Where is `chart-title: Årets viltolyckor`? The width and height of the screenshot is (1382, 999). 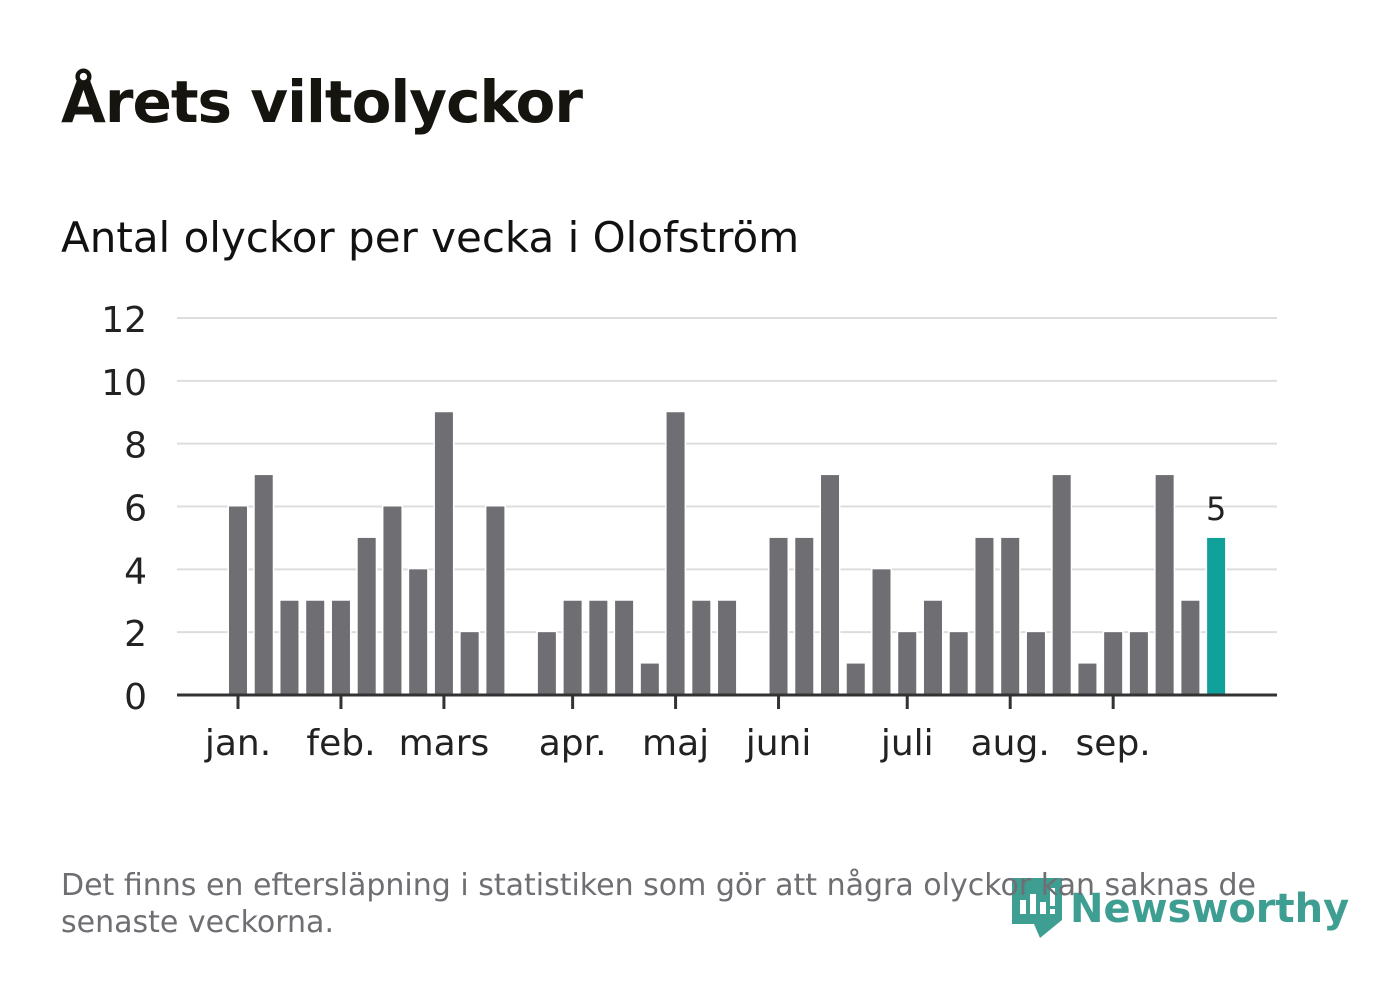 chart-title: Årets viltolyckor is located at coordinates (322, 102).